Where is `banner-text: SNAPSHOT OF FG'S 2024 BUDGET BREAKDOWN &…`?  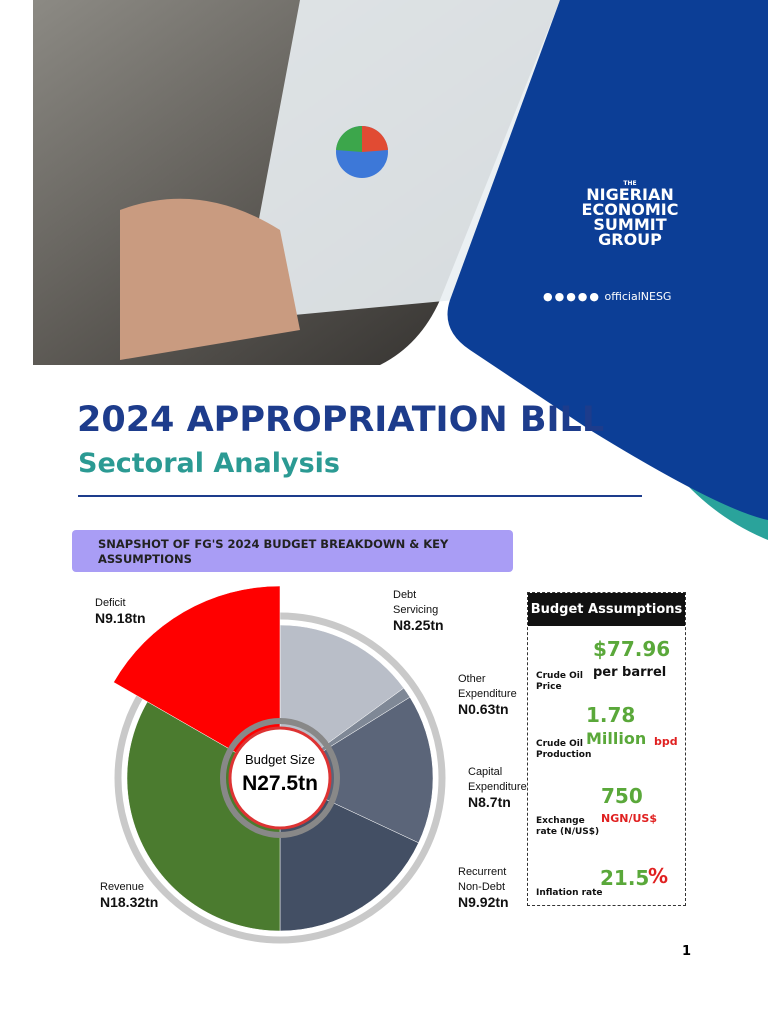
banner-text: SNAPSHOT OF FG'S 2024 BUDGET BREAKDOWN &… is located at coordinates (273, 551).